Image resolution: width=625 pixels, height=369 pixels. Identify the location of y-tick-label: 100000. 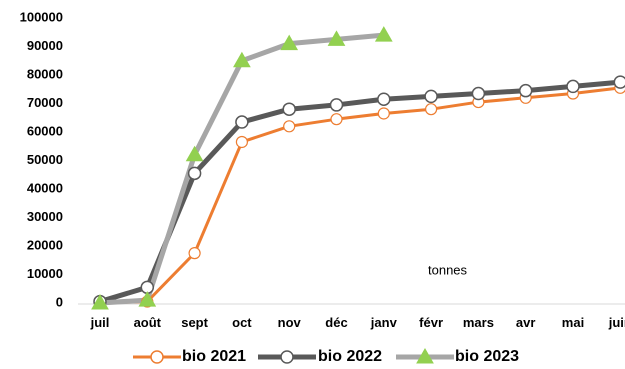
(41, 16).